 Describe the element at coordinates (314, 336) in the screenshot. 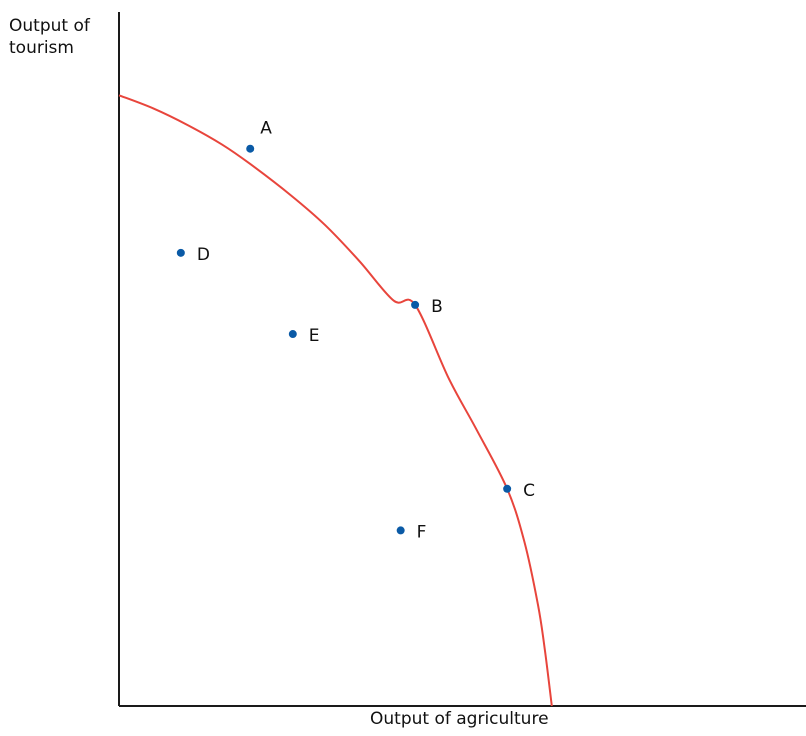

I see `point-e-label: E` at that location.